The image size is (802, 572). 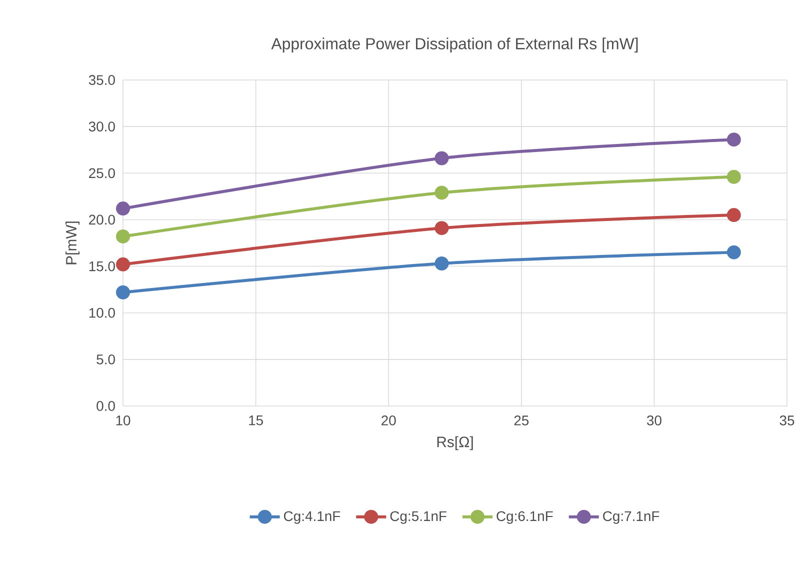 What do you see at coordinates (631, 517) in the screenshot?
I see `legend-label: Cg:7.1nF` at bounding box center [631, 517].